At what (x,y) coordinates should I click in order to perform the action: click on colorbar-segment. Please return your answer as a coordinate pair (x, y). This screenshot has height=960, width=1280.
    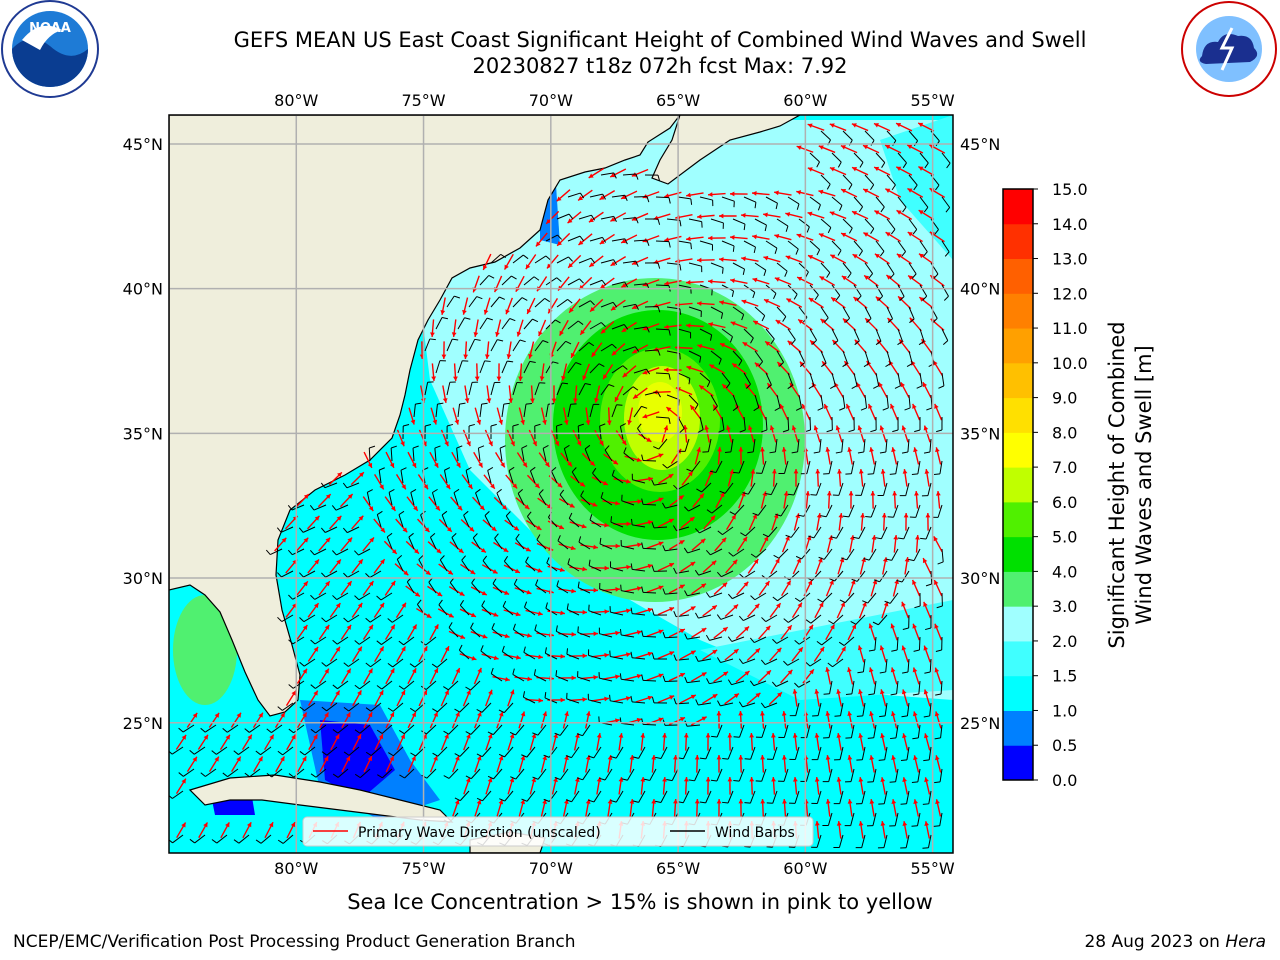
    Looking at the image, I should click on (1018, 519).